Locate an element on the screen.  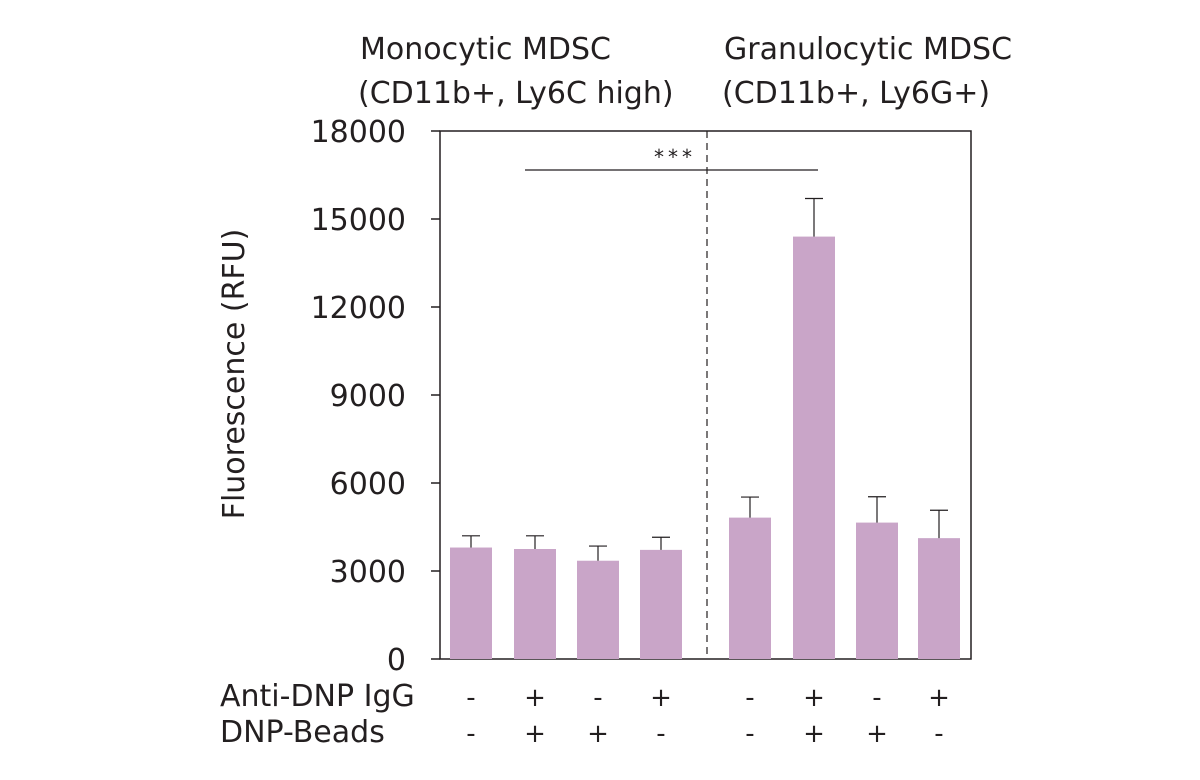
y-axis-label: Fluorescence (RFU) is located at coordinates (234, 374).